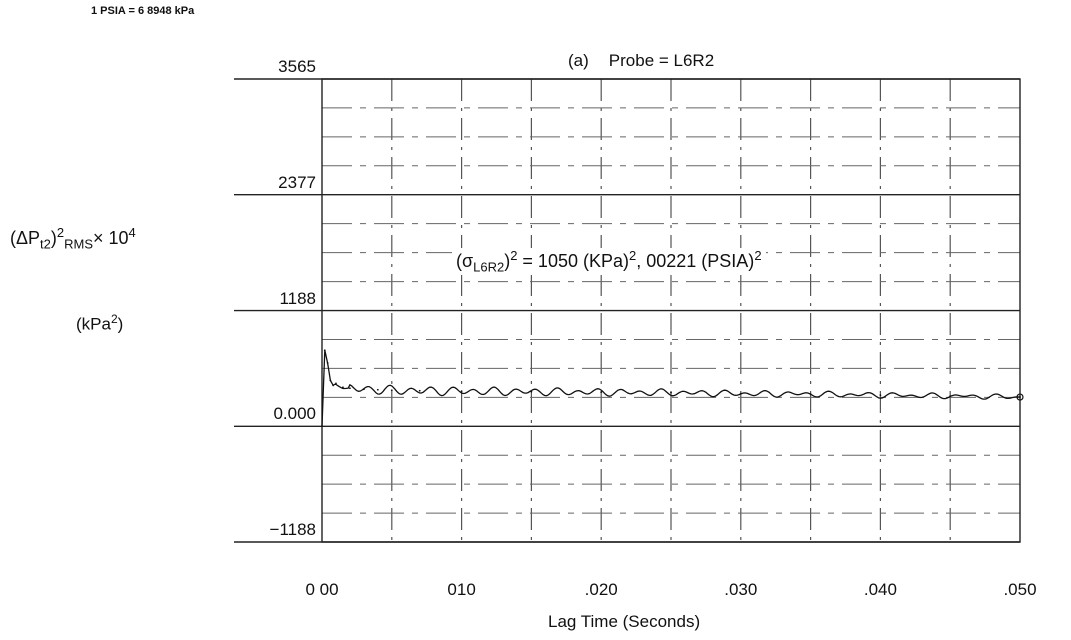 Image resolution: width=1071 pixels, height=640 pixels. I want to click on ann-close: ), so click(507, 261).